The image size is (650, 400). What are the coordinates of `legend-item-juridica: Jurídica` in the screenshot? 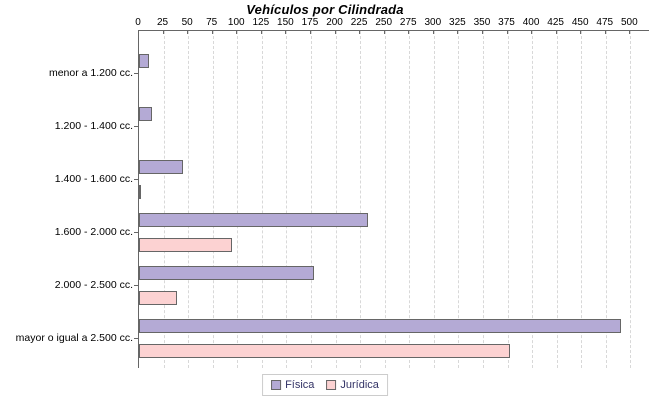 It's located at (352, 385).